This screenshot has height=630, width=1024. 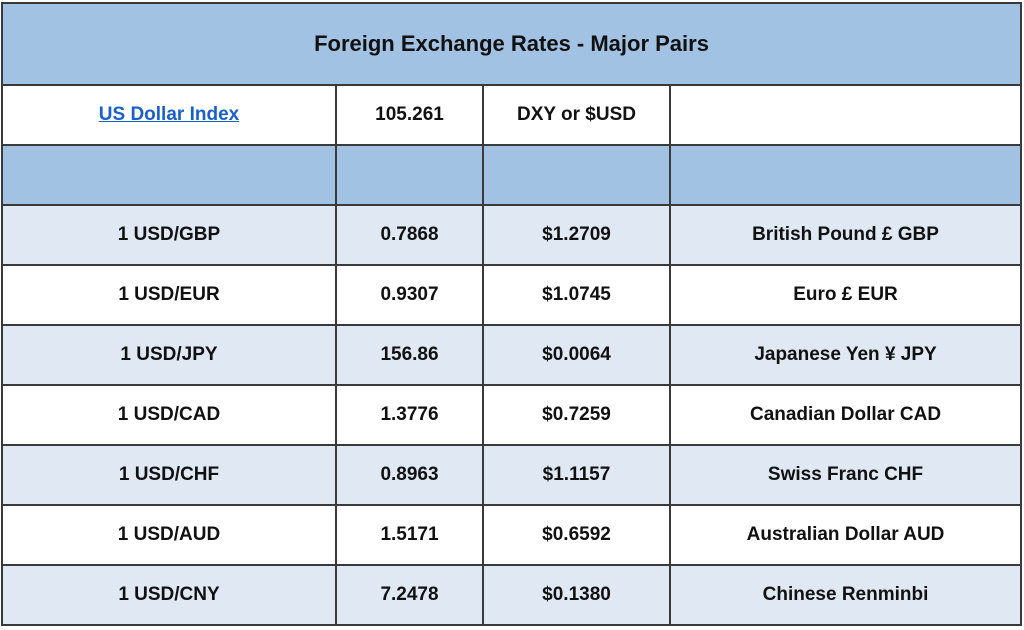 What do you see at coordinates (576, 595) in the screenshot?
I see `usd-value-cell: $0.1380` at bounding box center [576, 595].